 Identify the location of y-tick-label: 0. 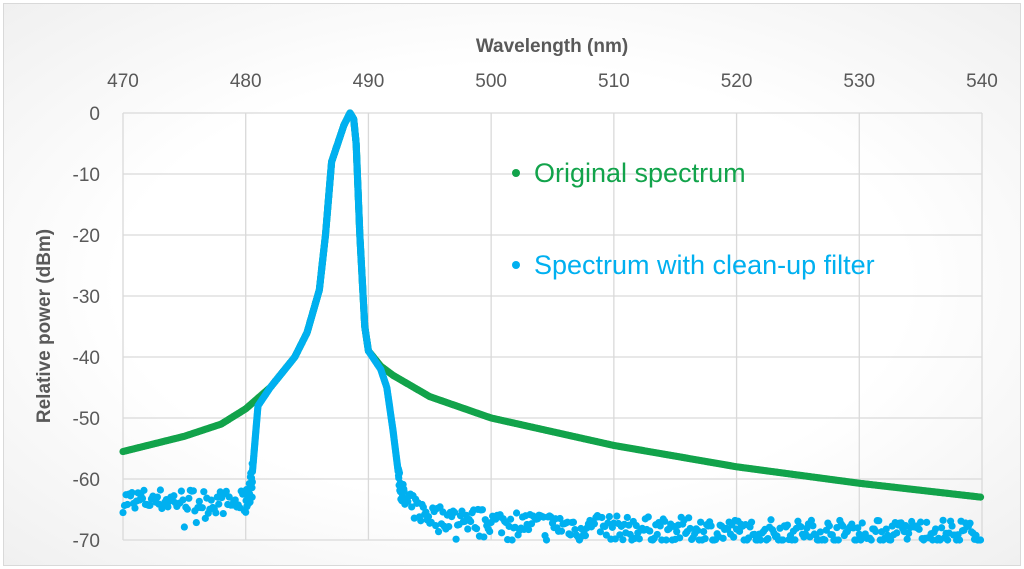
(94, 114).